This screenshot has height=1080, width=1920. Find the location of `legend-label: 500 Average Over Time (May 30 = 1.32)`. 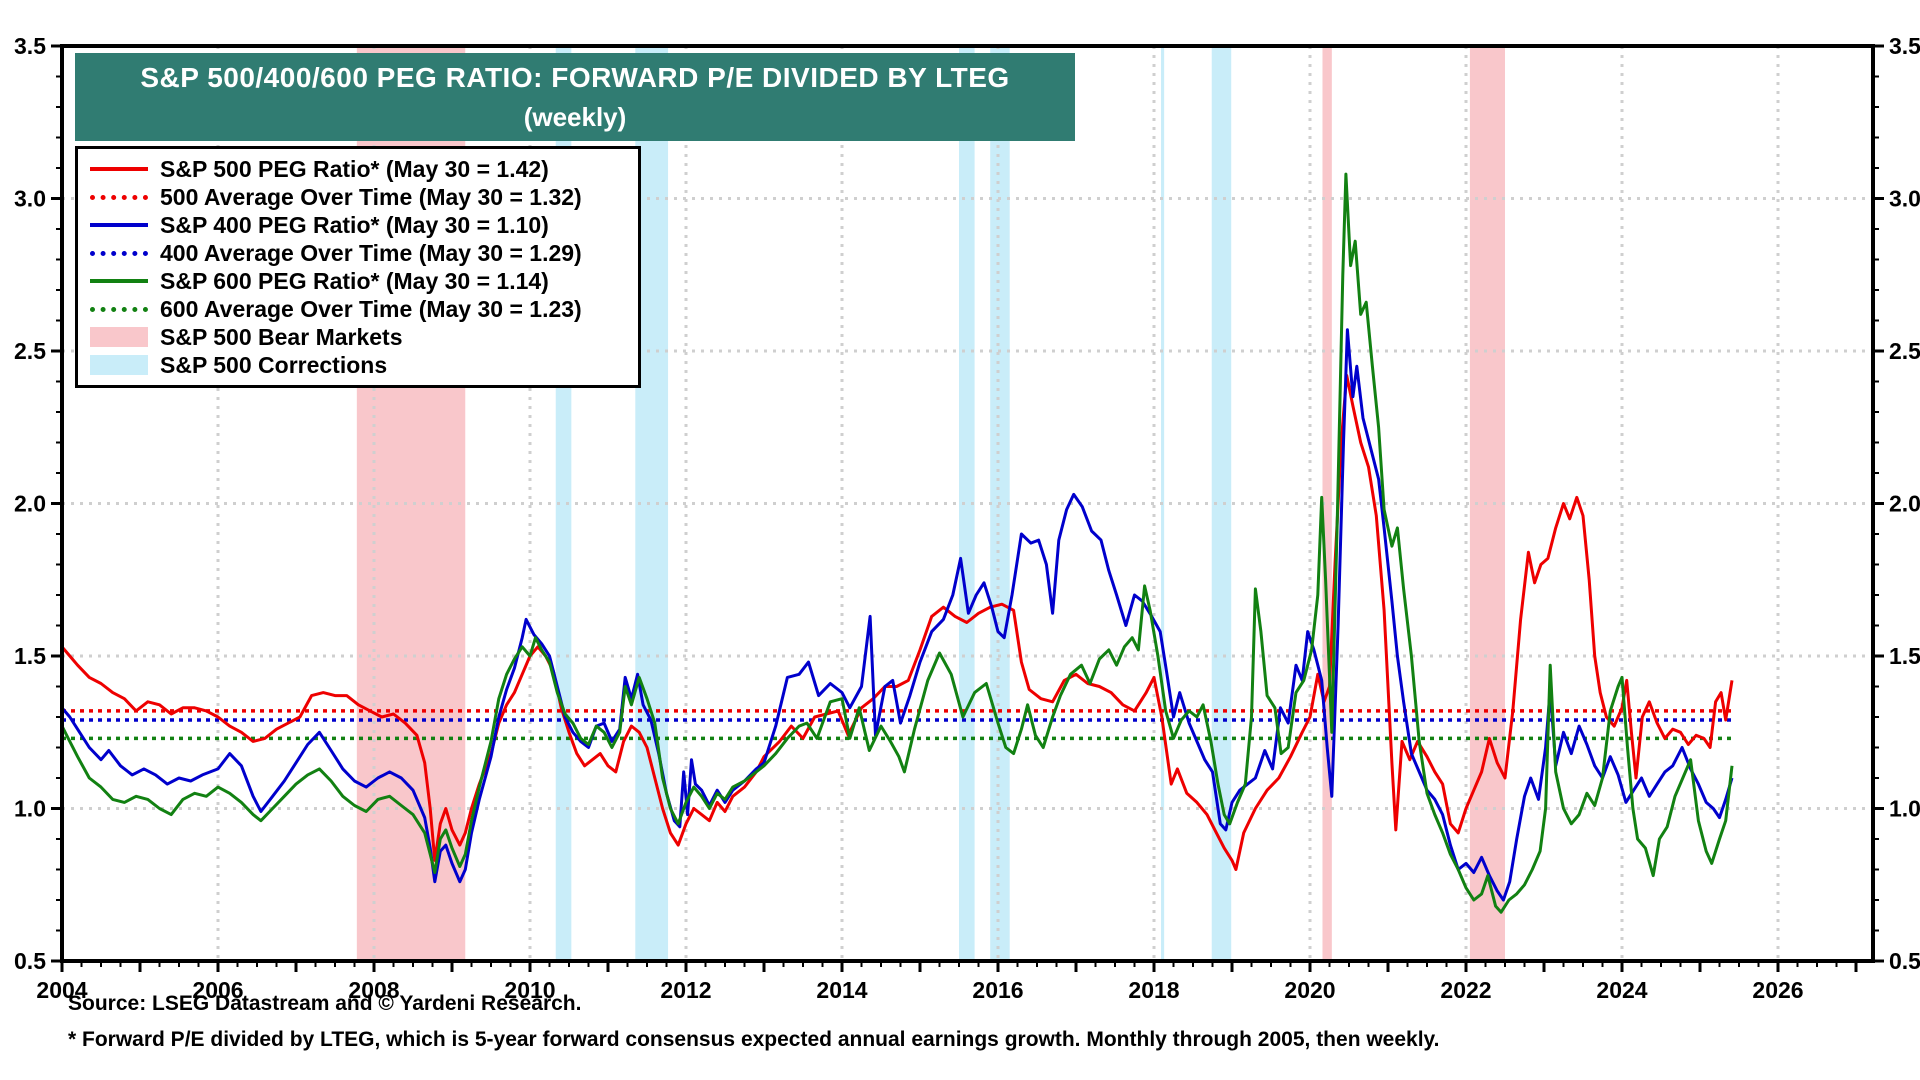

legend-label: 500 Average Over Time (May 30 = 1.32) is located at coordinates (371, 196).